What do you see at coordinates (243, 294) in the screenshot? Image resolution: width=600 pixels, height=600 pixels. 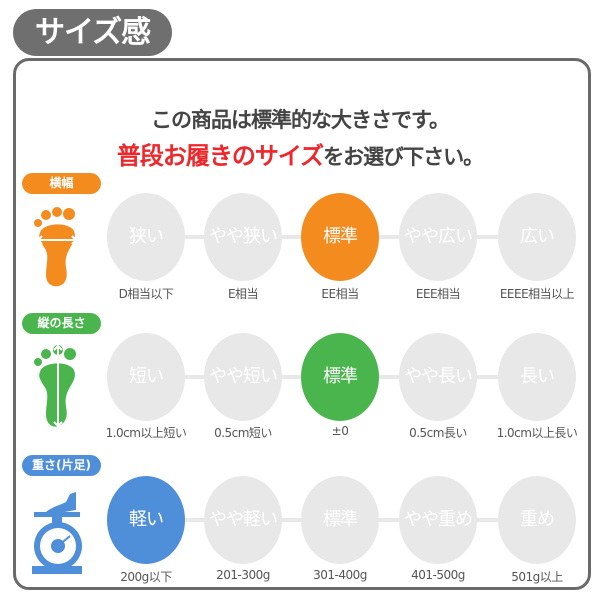 I see `option-caption: E相当` at bounding box center [243, 294].